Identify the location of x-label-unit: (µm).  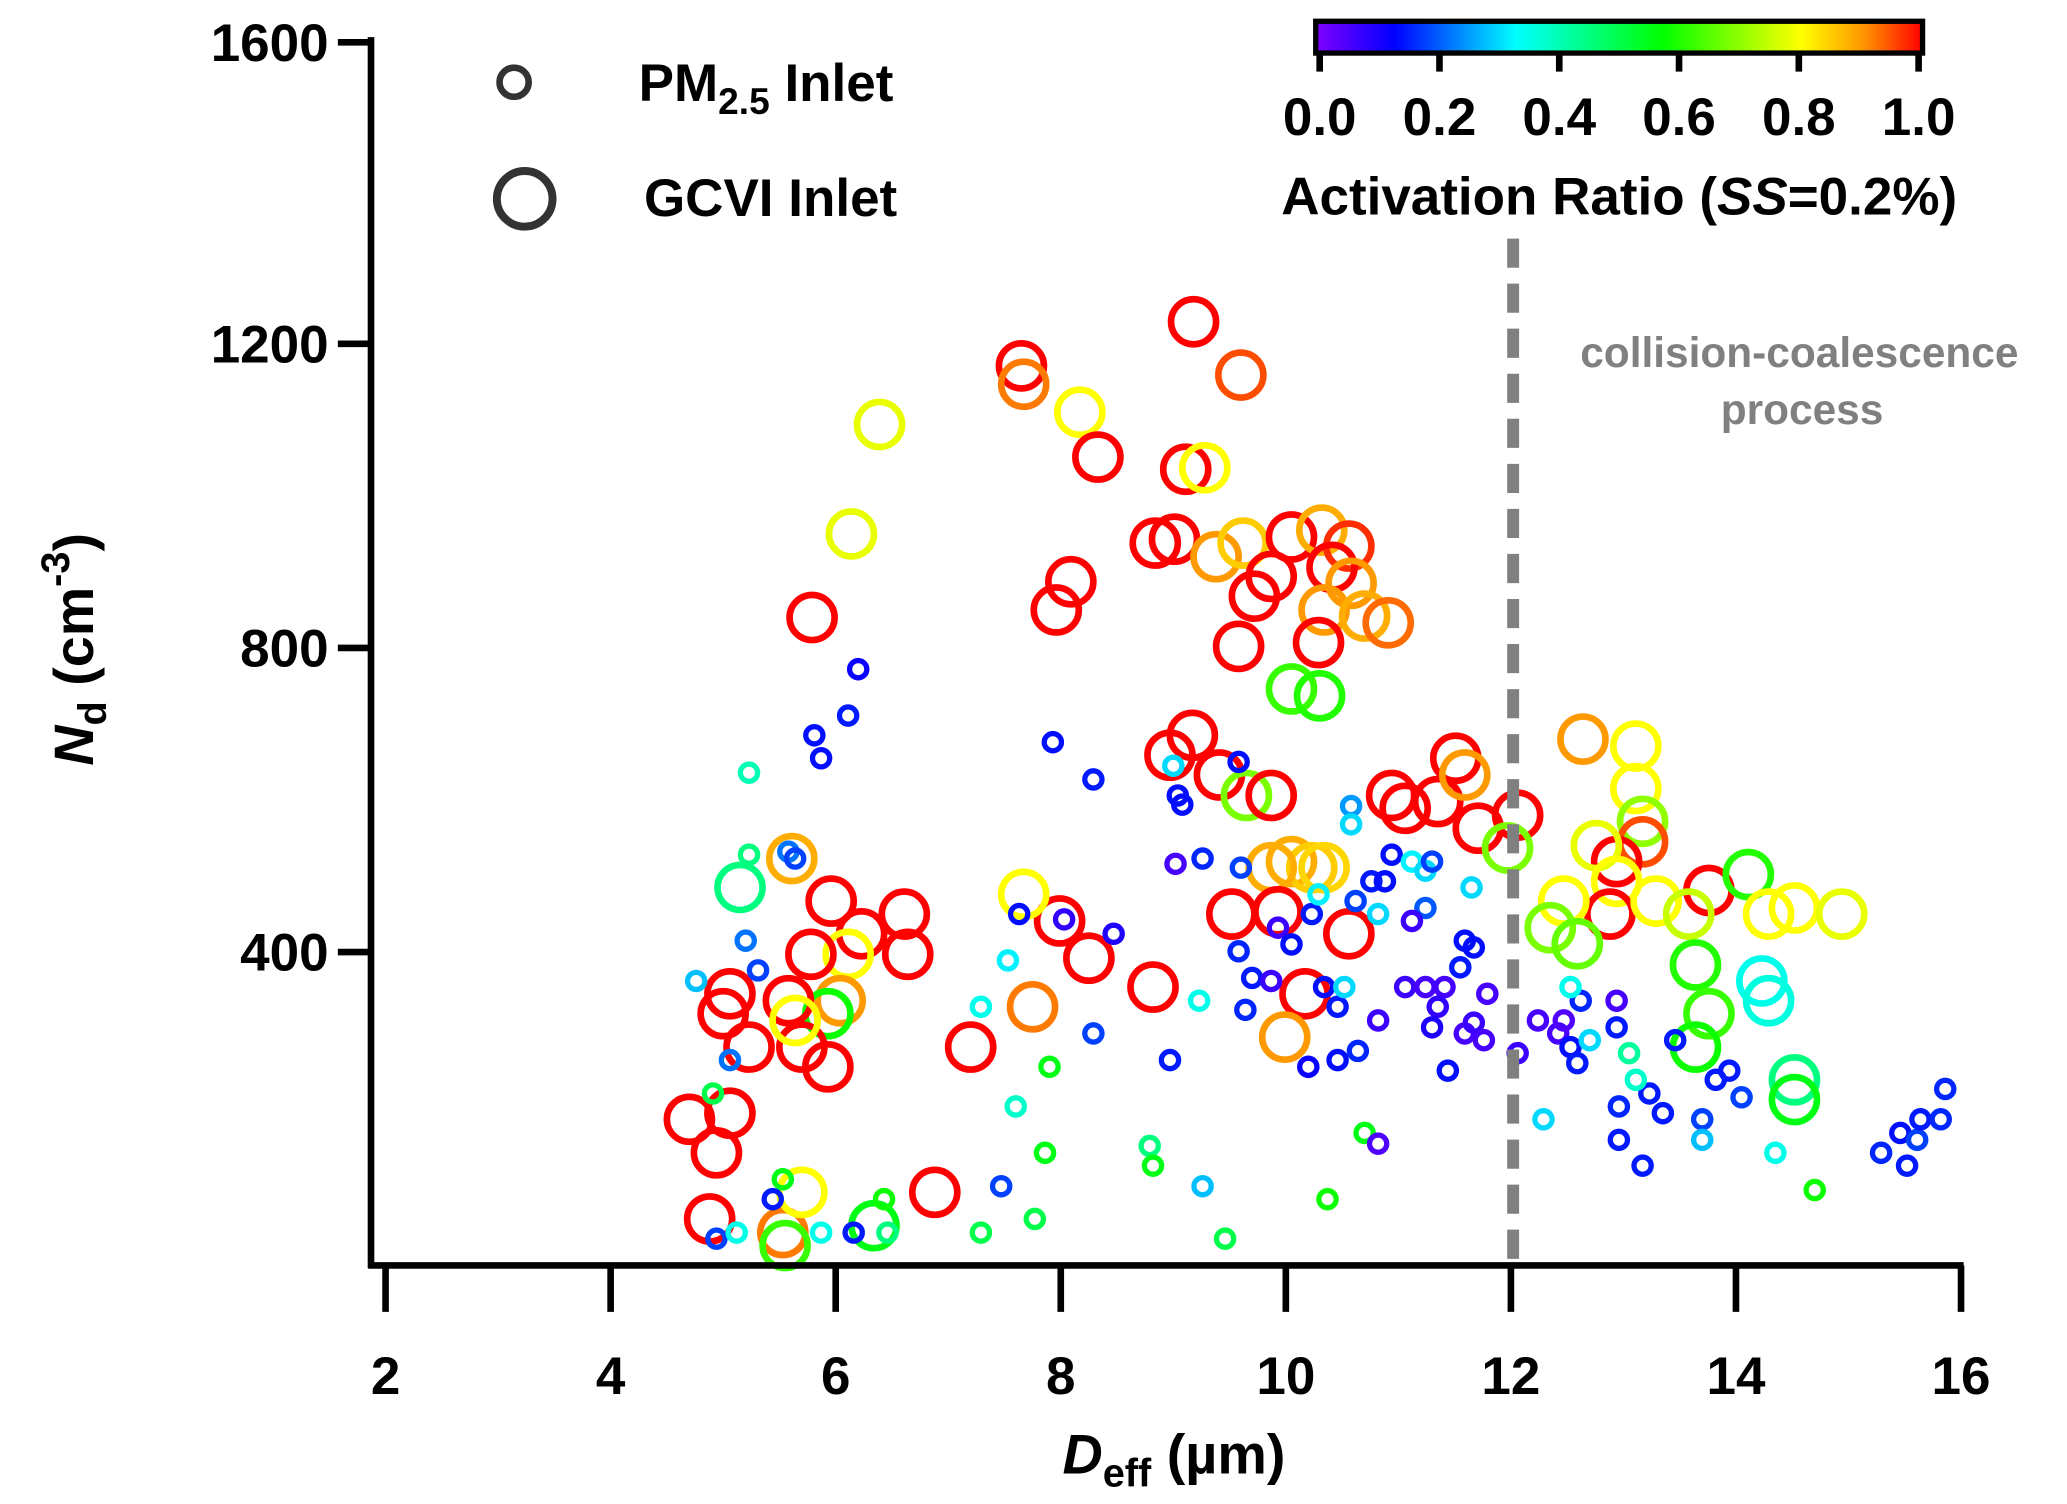
(1218, 1454).